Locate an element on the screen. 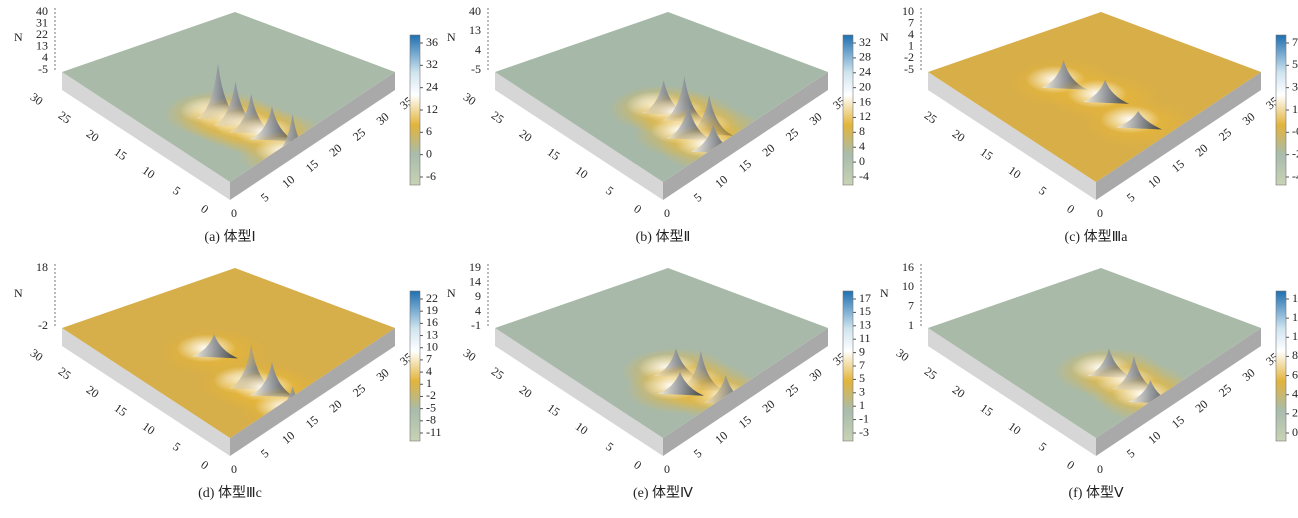  colorbar-tick-label: -1 is located at coordinates (864, 418).